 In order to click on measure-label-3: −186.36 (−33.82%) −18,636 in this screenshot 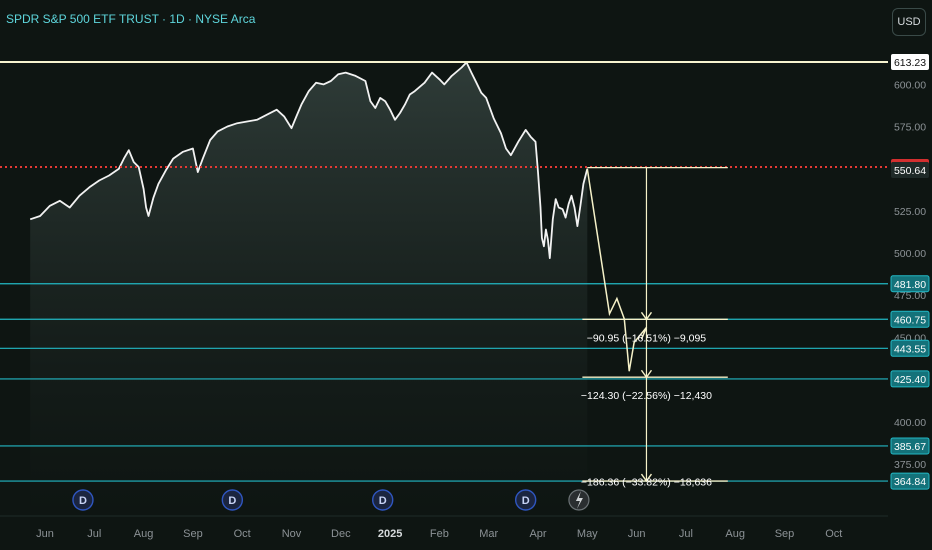, I will do `click(646, 483)`.